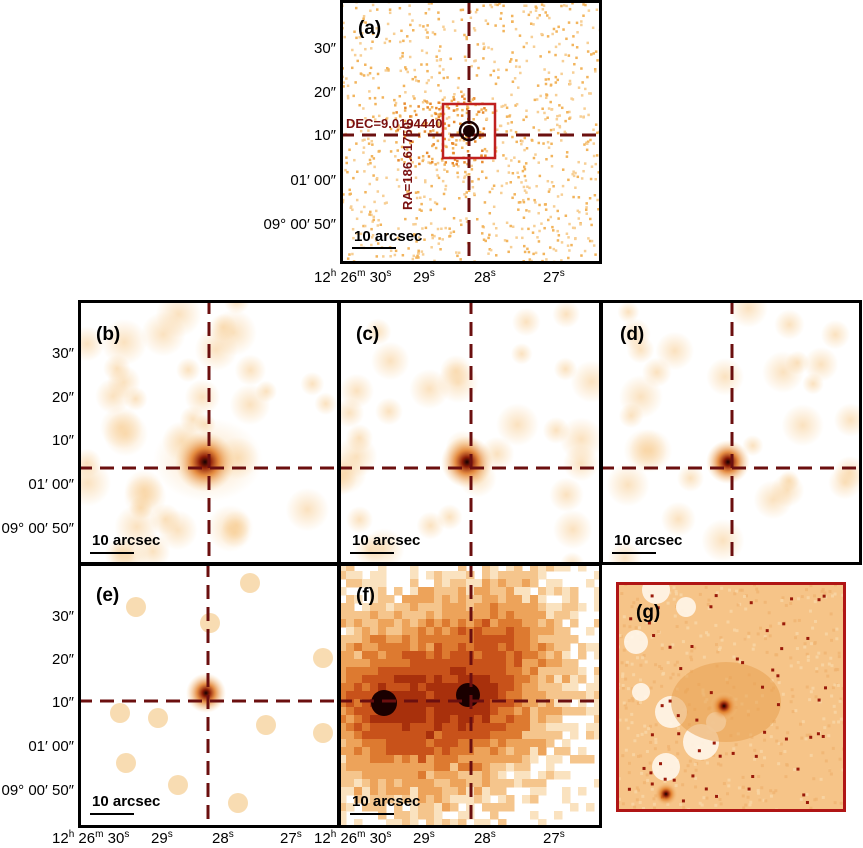 This screenshot has height=848, width=863. What do you see at coordinates (63, 353) in the screenshot?
I see `ytick-30-b: 30″` at bounding box center [63, 353].